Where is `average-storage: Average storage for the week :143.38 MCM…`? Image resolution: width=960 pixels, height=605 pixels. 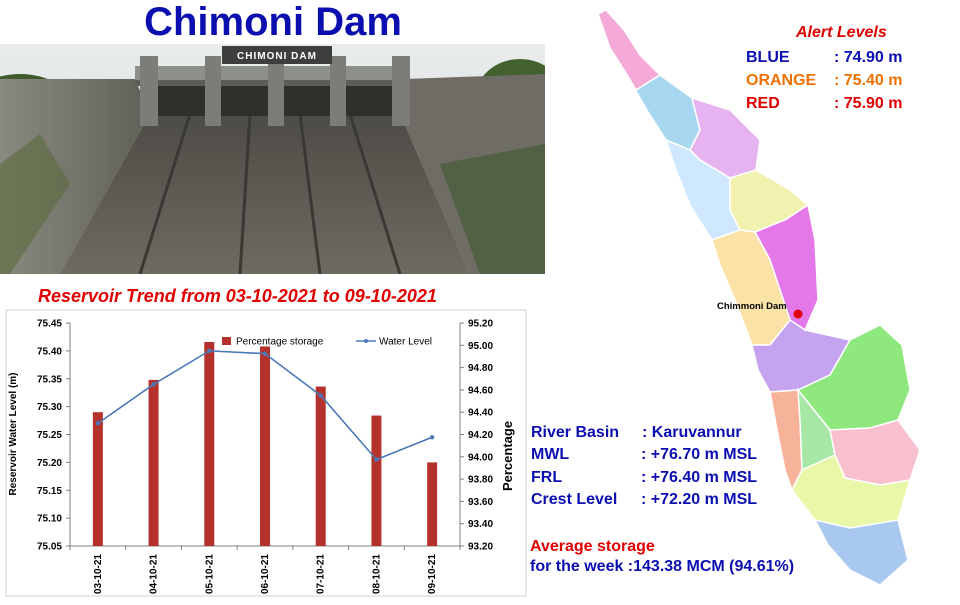
average-storage: Average storage for the week :143.38 MCM… is located at coordinates (662, 557).